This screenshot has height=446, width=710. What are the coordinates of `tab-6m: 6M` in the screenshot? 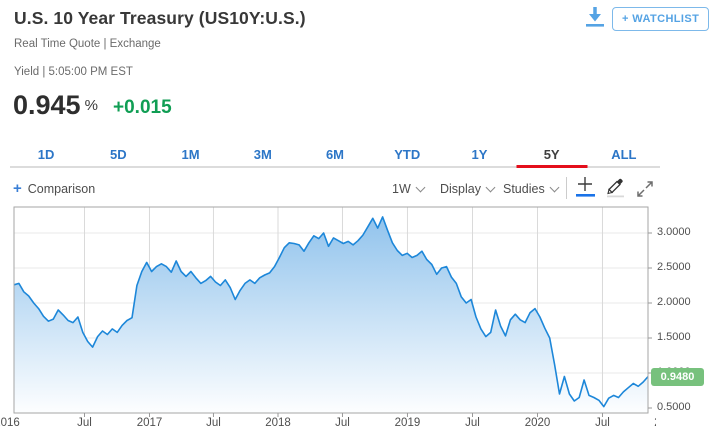 It's located at (335, 154).